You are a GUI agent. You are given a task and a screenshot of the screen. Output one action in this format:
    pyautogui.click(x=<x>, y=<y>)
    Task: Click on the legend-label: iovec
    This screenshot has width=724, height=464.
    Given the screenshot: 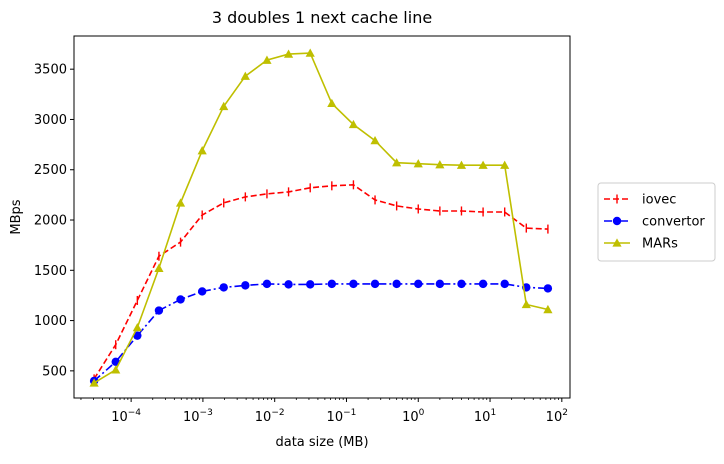 What is the action you would take?
    pyautogui.click(x=659, y=200)
    